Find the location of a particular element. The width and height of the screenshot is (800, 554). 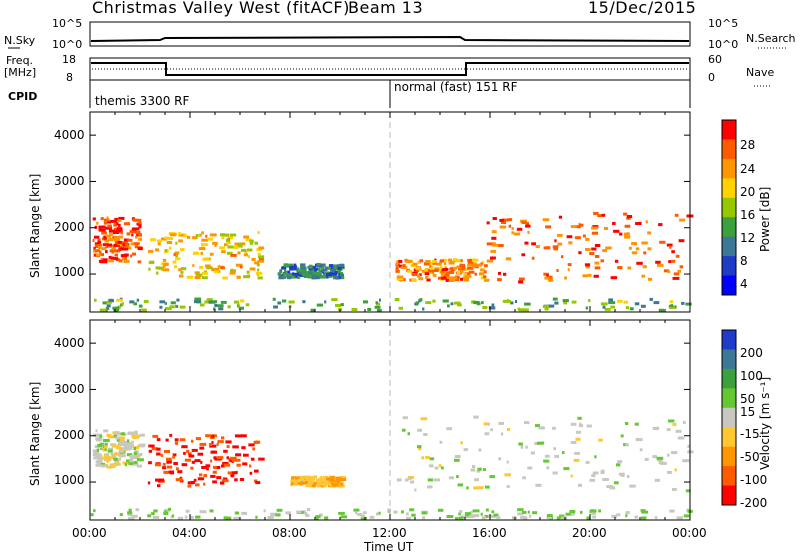

date-label: 15/Dec/2015 is located at coordinates (642, 8).